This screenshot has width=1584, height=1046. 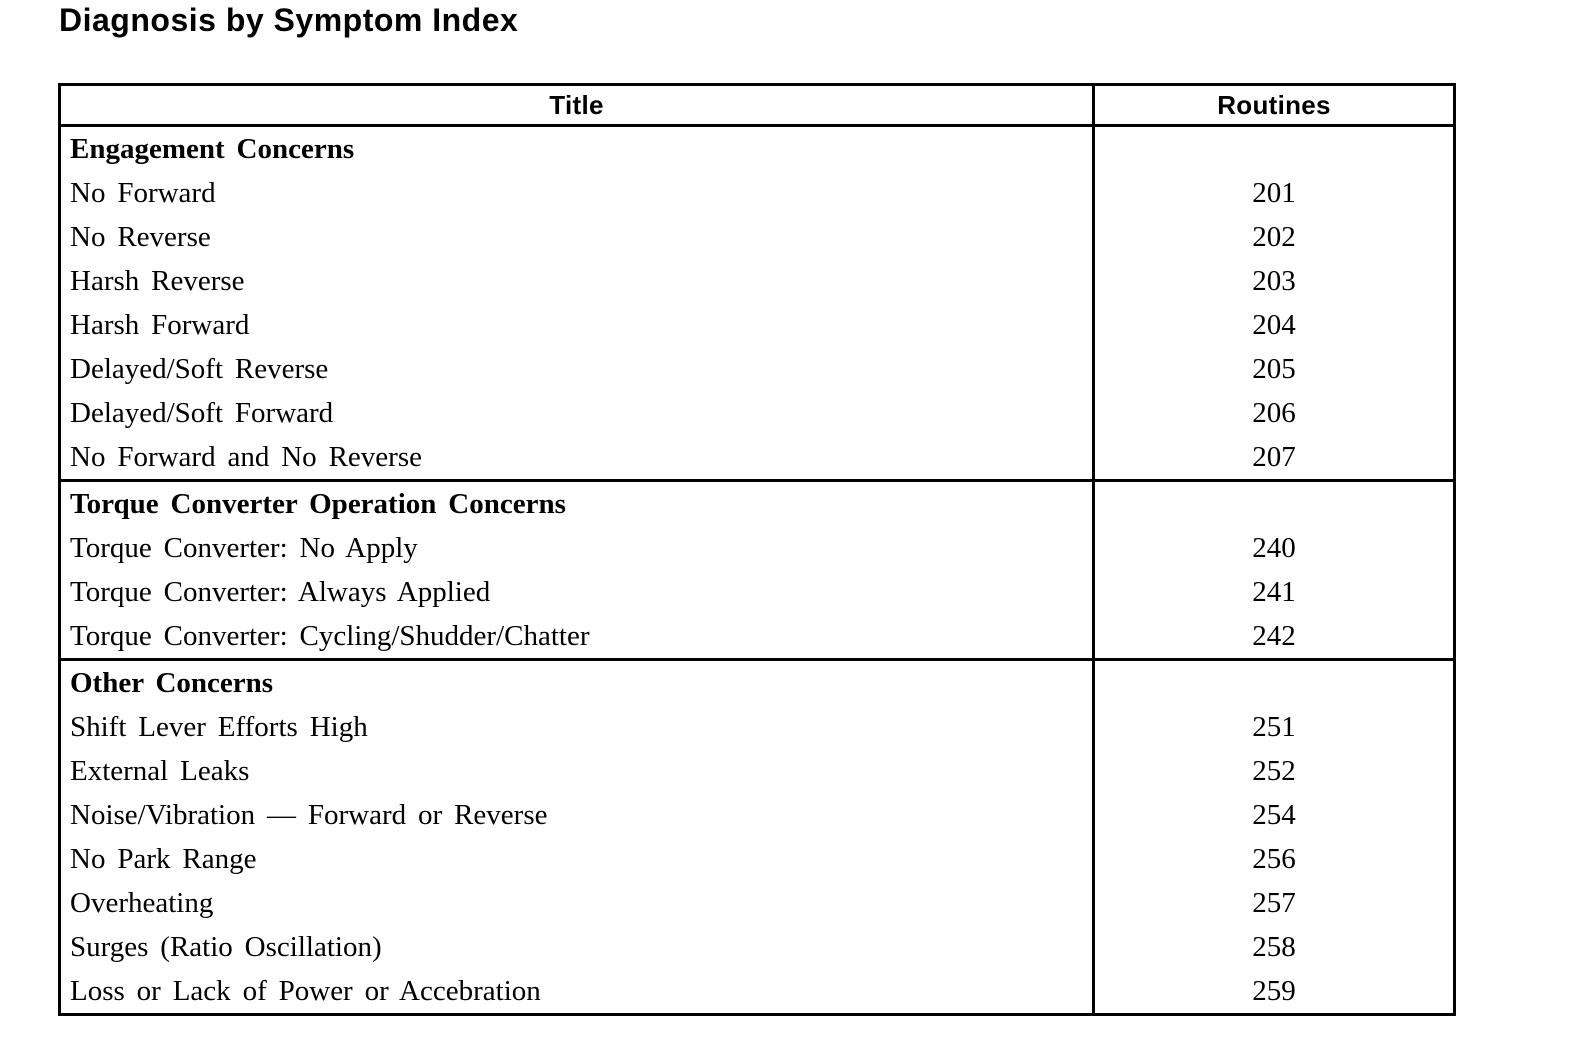 I want to click on row-title: No Reverse, so click(x=578, y=237).